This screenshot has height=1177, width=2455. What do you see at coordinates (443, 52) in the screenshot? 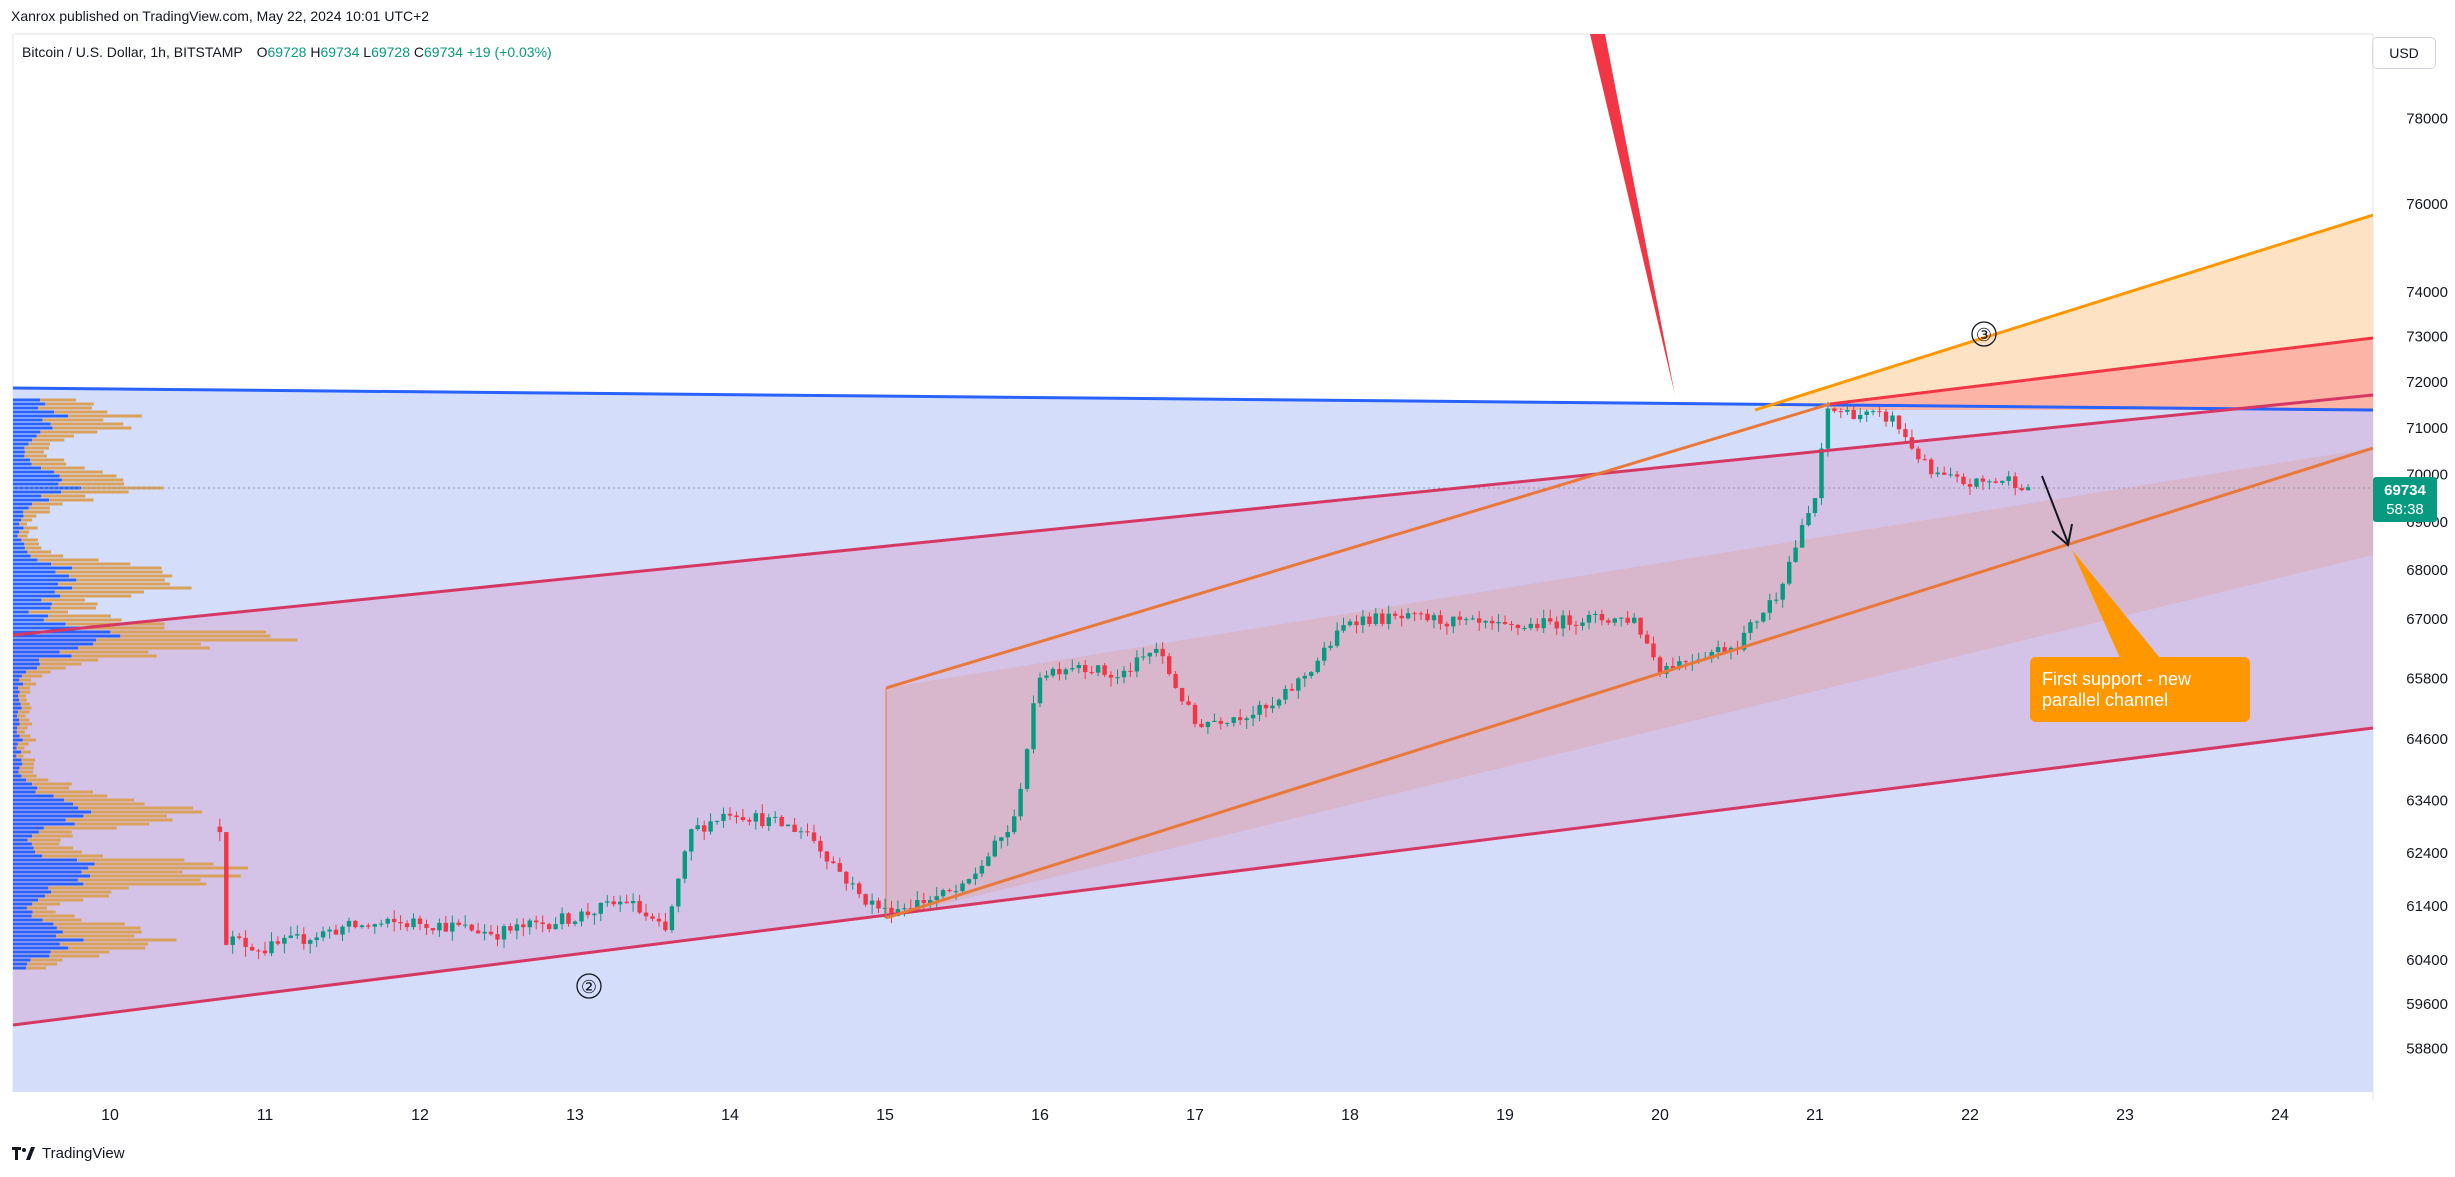
I see `close-value: 69734` at bounding box center [443, 52].